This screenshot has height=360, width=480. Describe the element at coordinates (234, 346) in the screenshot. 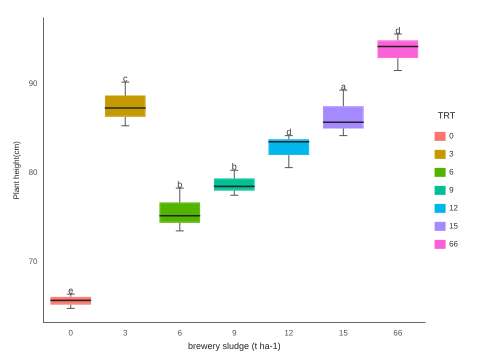

I see `x-axis-title: brewery sludge (t ha-1)` at that location.